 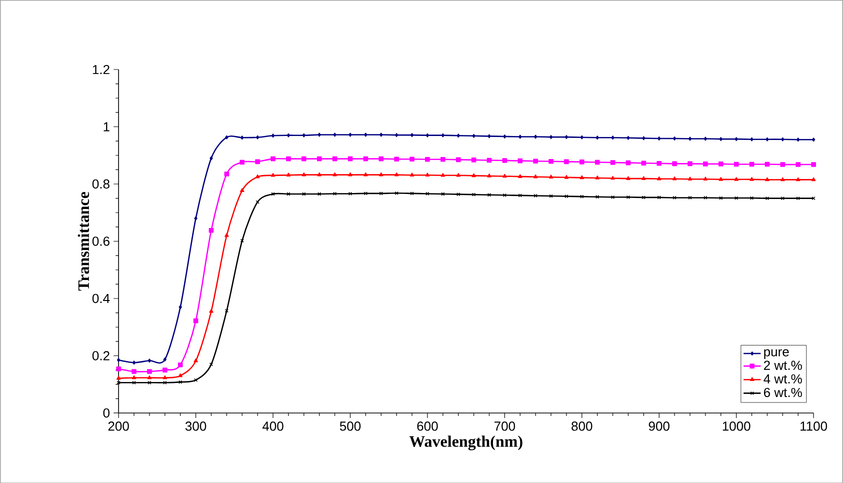 I want to click on legend-label: 4 wt.%, so click(x=783, y=379).